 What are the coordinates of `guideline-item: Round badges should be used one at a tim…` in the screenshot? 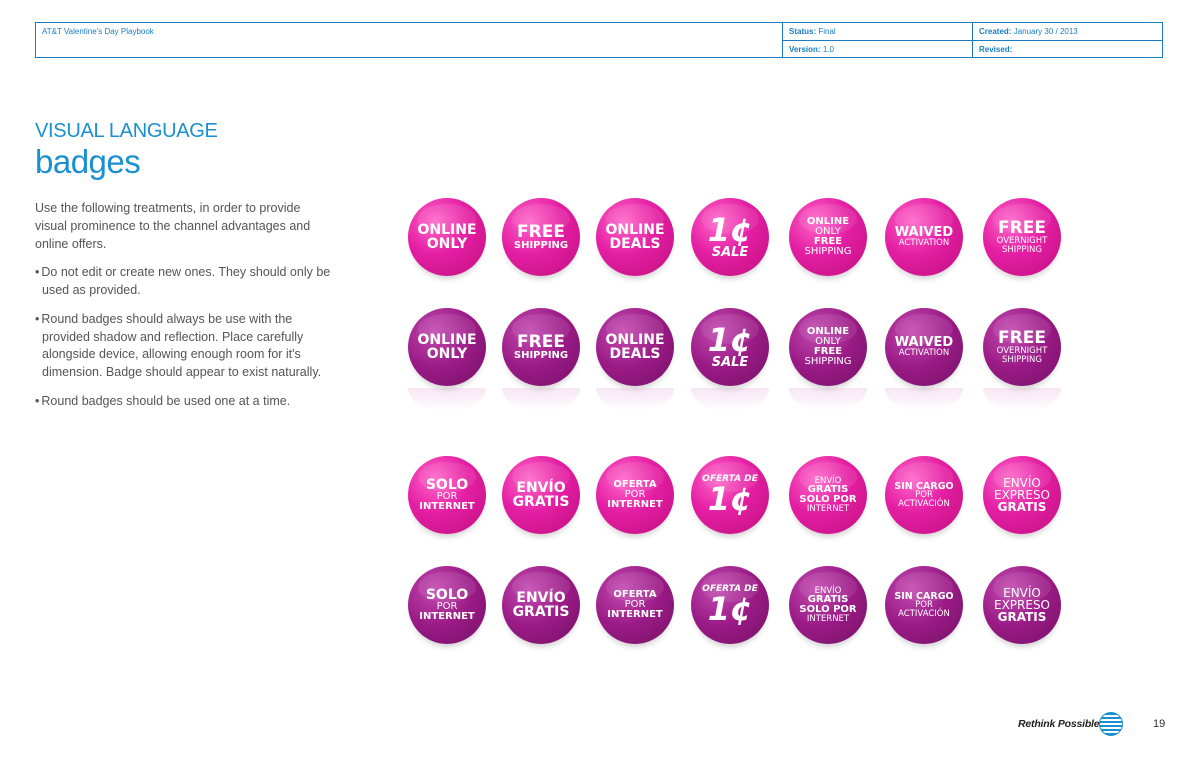 It's located at (185, 402).